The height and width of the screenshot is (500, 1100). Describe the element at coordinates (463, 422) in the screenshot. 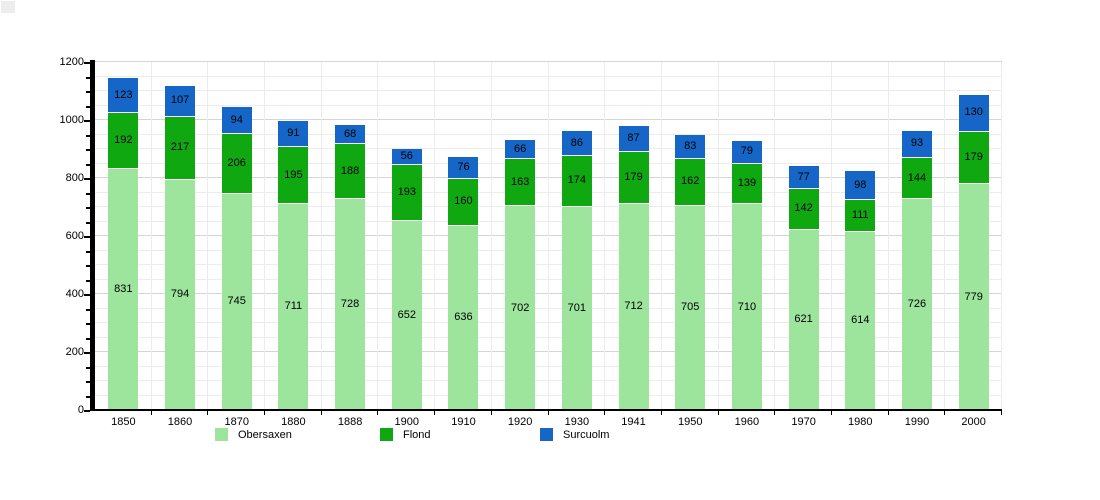

I see `x-axis-tick-label: 1910` at that location.